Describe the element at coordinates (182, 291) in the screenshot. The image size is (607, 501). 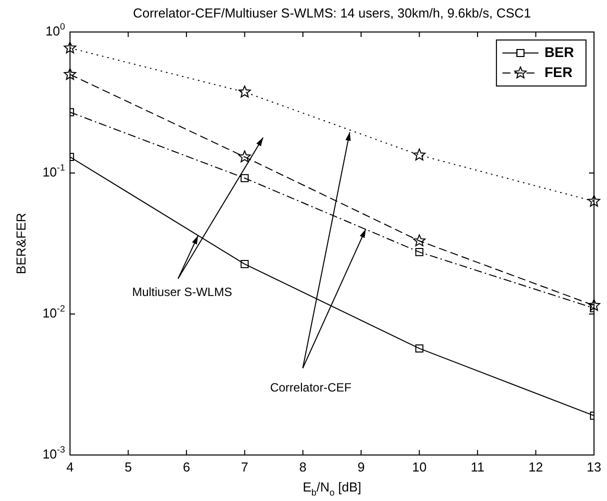
I see `annotation: Multiuser S-WLMS` at that location.